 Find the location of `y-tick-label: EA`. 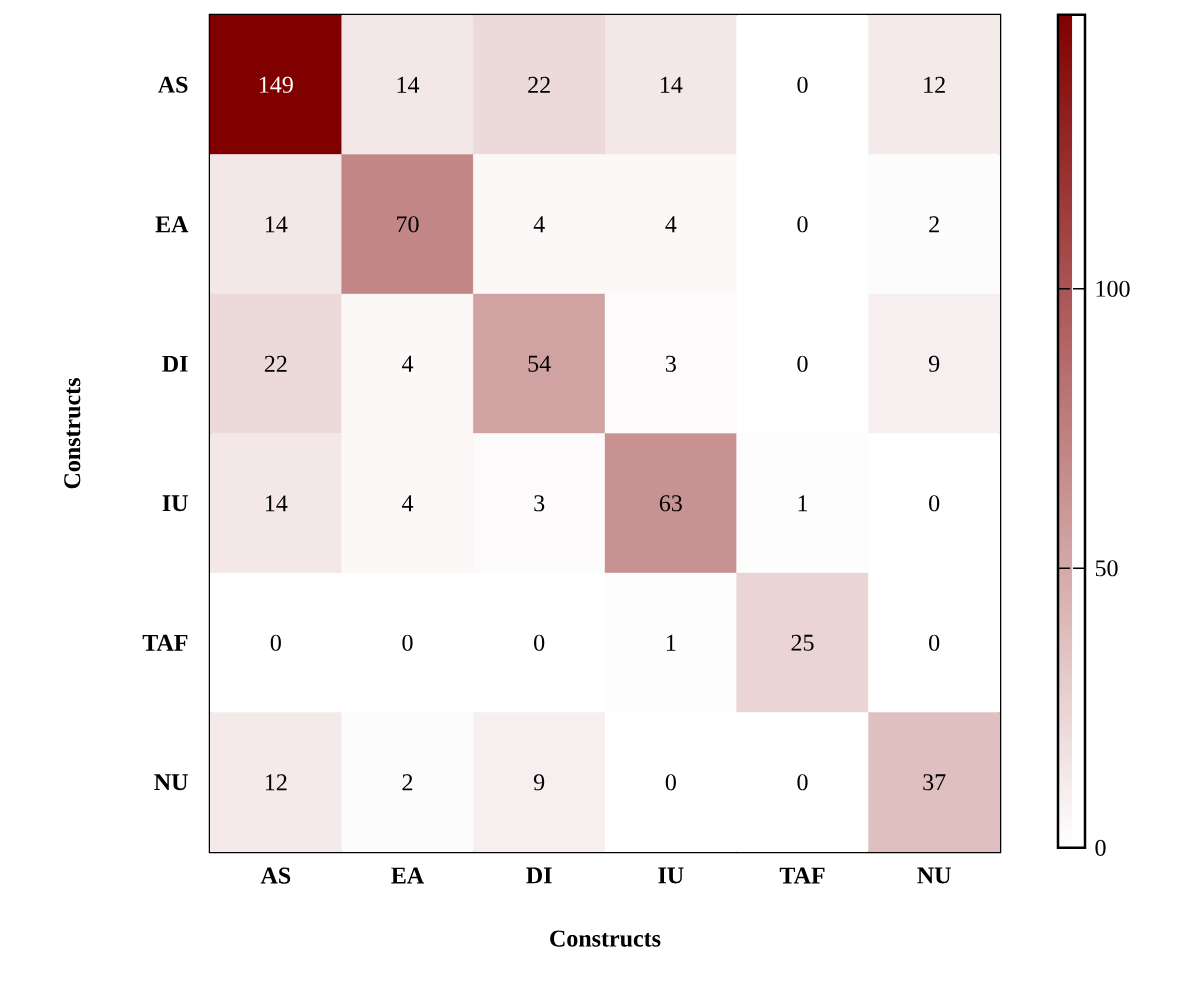

y-tick-label: EA is located at coordinates (172, 224).